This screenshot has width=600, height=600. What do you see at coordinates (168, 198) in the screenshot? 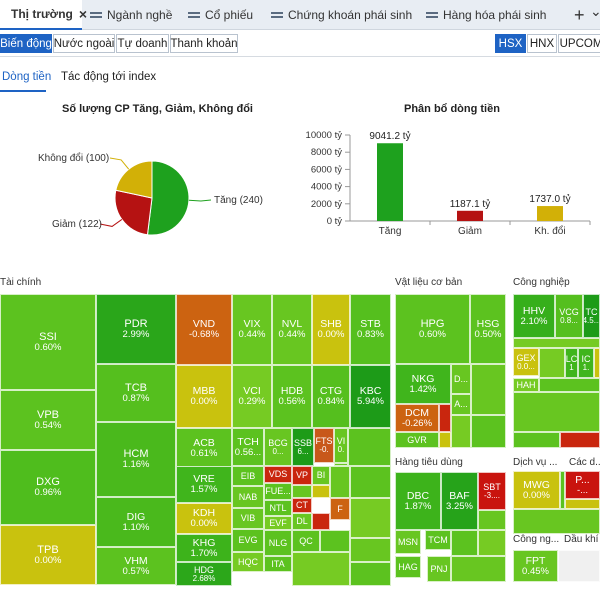
I see `pie-slice-Tăng` at bounding box center [168, 198].